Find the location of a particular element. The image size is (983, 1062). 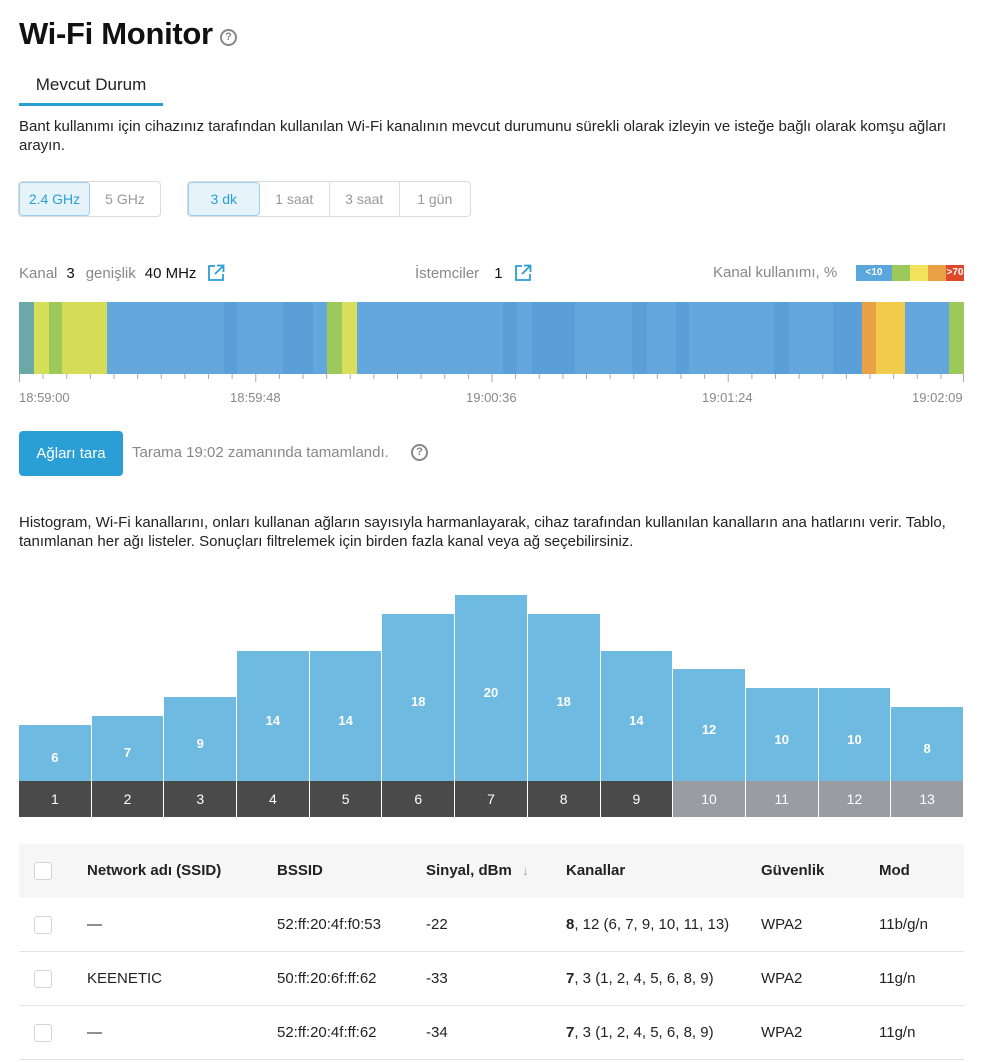

header-signal: Sinyal, dBm ↓ is located at coordinates (477, 871).